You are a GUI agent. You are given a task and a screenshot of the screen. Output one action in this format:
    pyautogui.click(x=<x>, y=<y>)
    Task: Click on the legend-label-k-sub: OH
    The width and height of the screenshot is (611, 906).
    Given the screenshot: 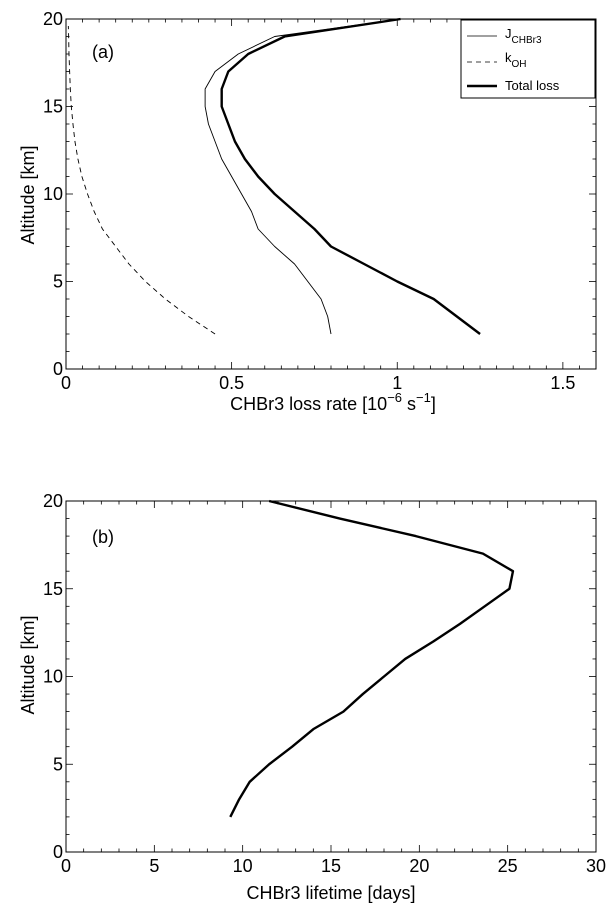 What is the action you would take?
    pyautogui.click(x=519, y=64)
    